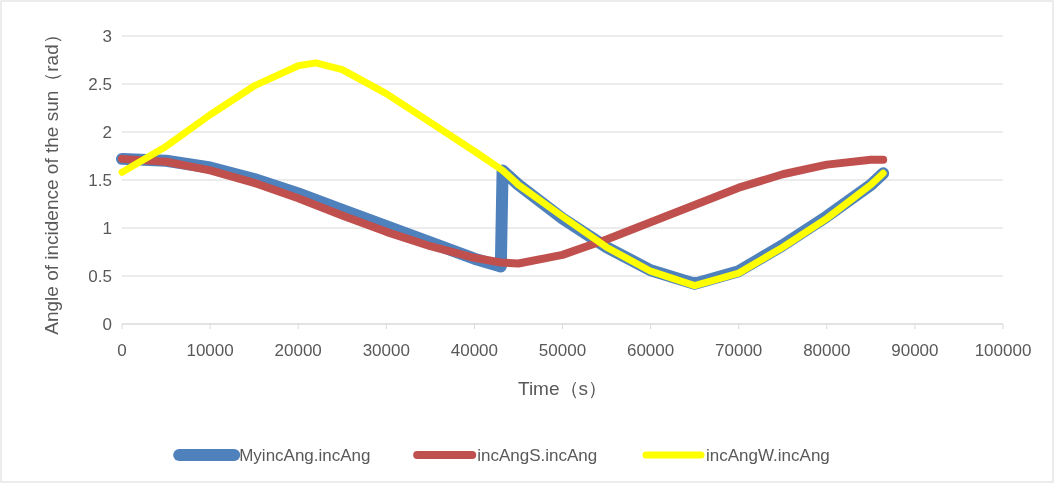 This screenshot has width=1054, height=483. Describe the element at coordinates (210, 350) in the screenshot. I see `x-tick-label: 10000` at that location.